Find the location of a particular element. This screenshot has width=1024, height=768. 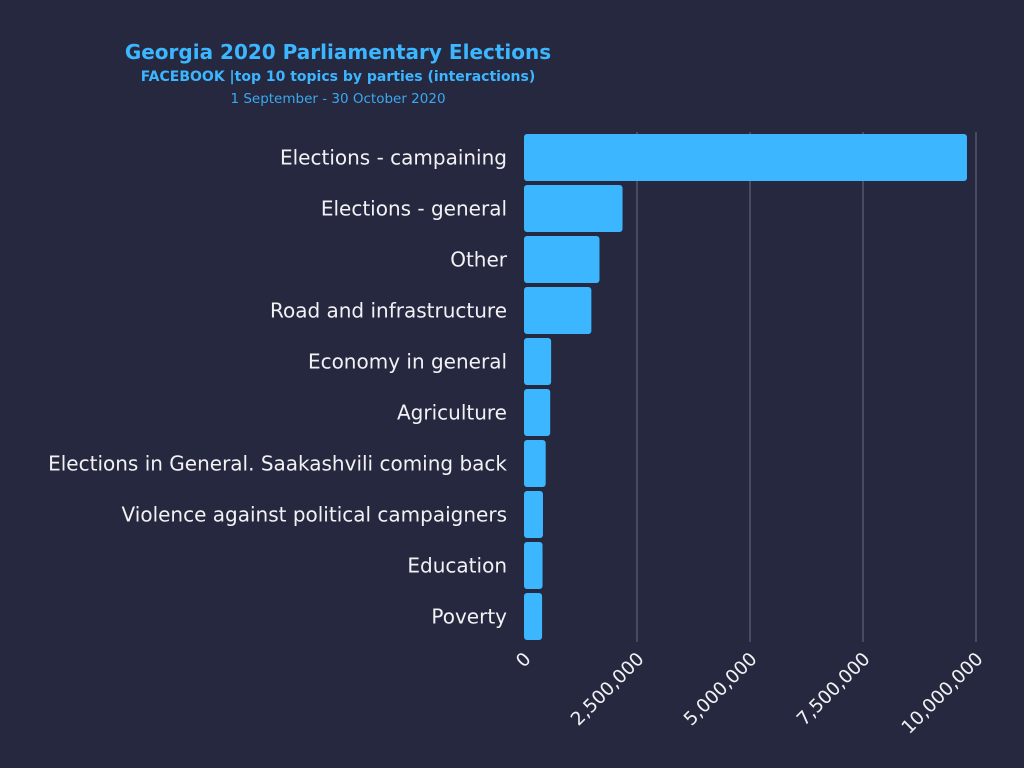

category-label: Elections - general is located at coordinates (414, 209).